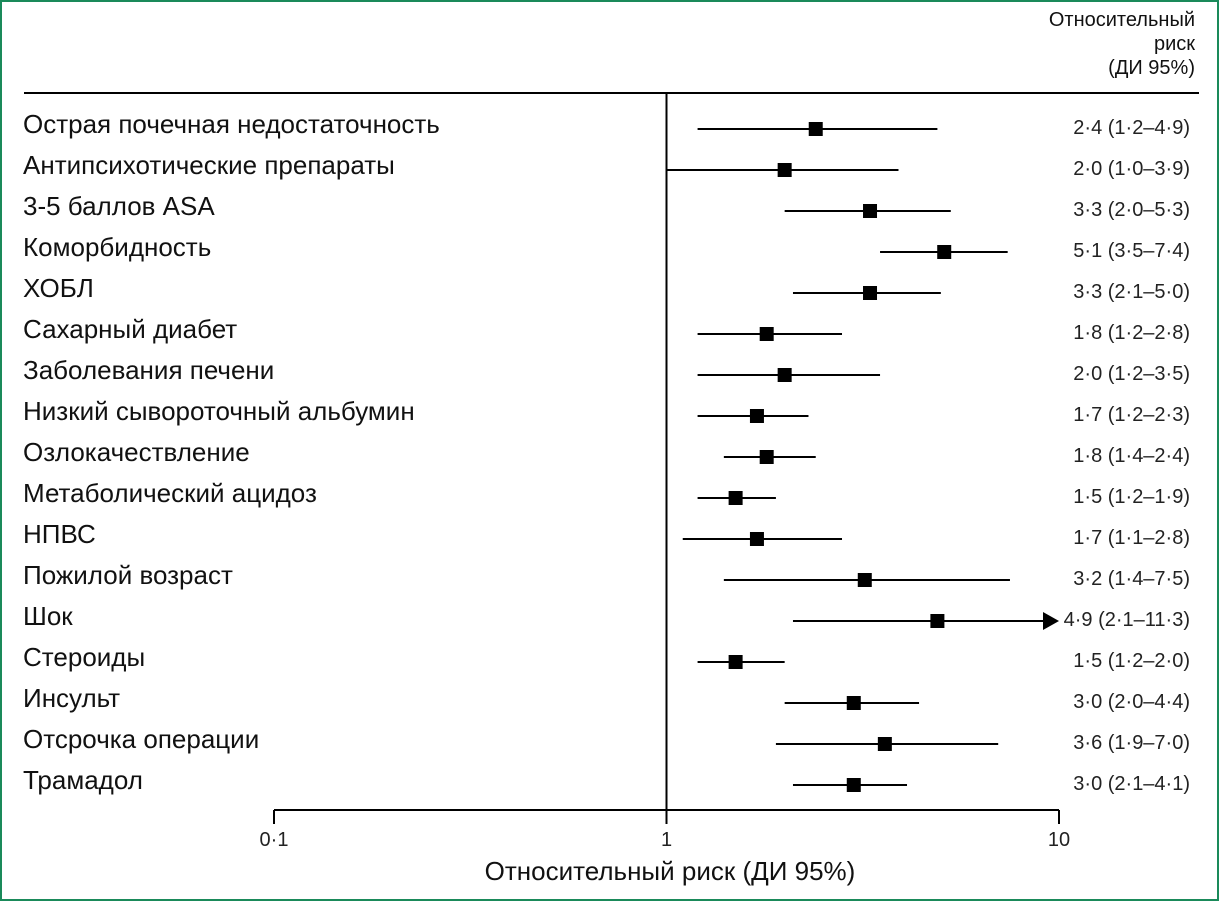 The height and width of the screenshot is (901, 1219). I want to click on row-label: НПВС, so click(59, 534).